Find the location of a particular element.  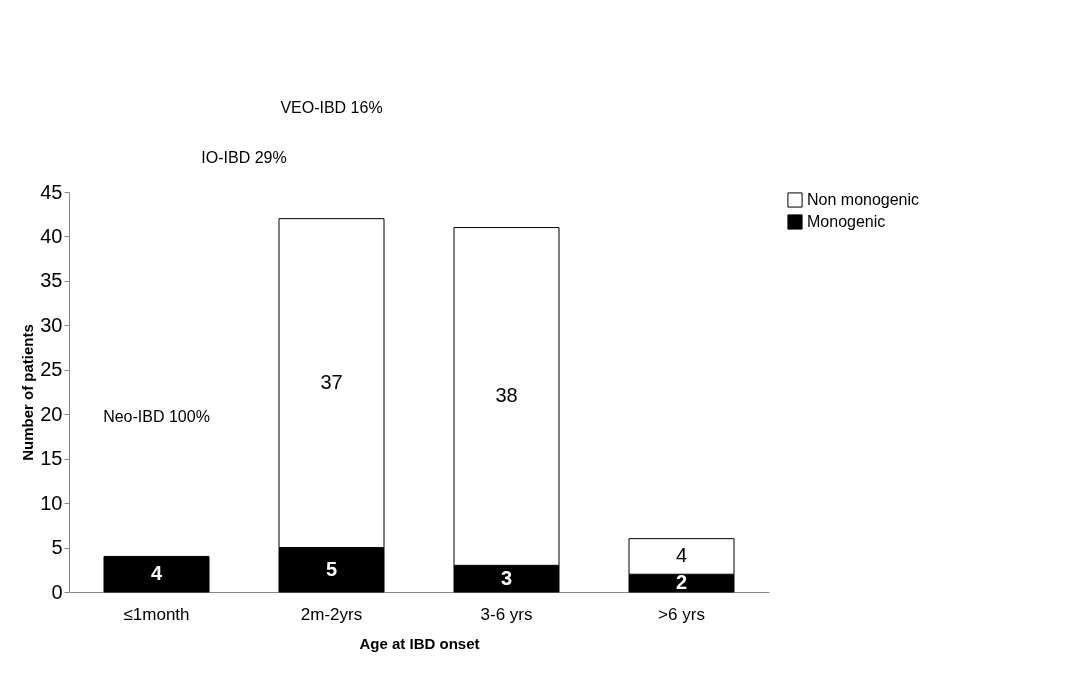

text: IO-IBD 29% is located at coordinates (244, 157).